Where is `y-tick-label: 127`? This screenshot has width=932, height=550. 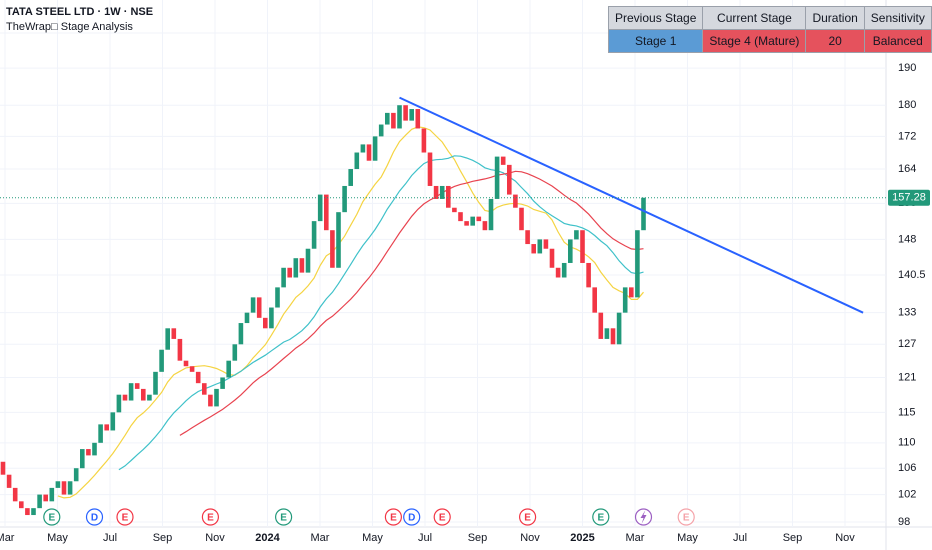 y-tick-label: 127 is located at coordinates (907, 344).